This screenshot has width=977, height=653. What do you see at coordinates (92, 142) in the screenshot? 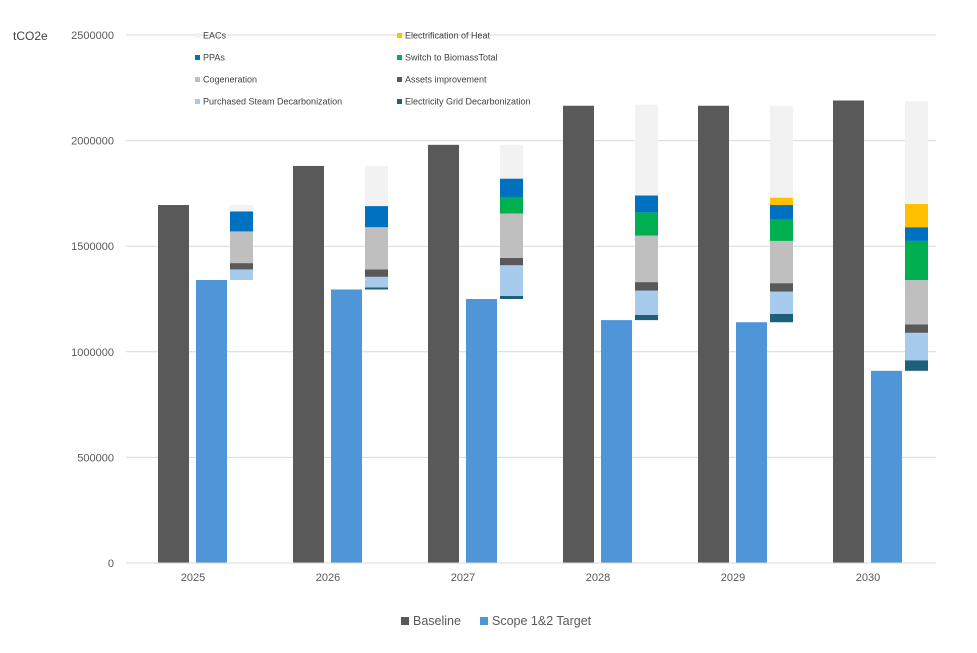
I see `y-tick-label: 2000000` at bounding box center [92, 142].